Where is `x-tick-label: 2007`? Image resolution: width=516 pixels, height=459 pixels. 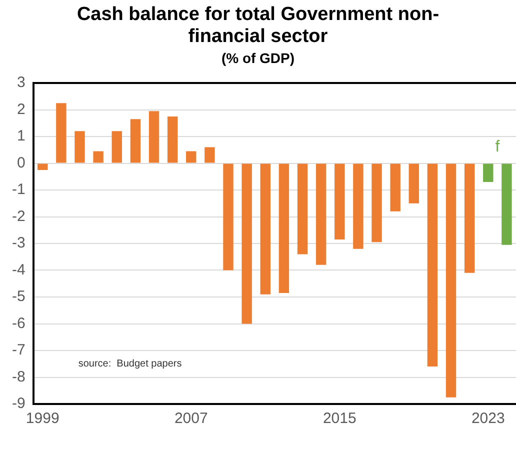
x-tick-label: 2007 is located at coordinates (191, 419).